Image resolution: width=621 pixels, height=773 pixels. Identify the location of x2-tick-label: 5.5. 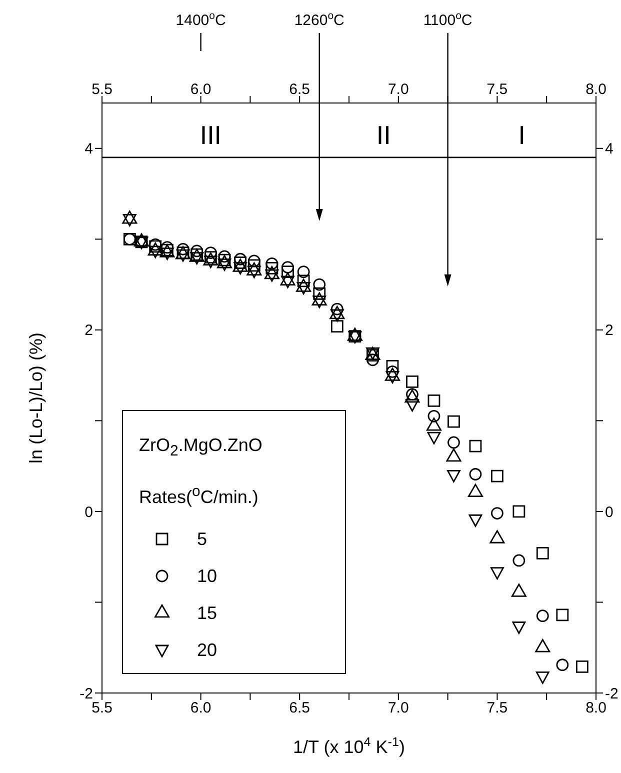
(102, 708).